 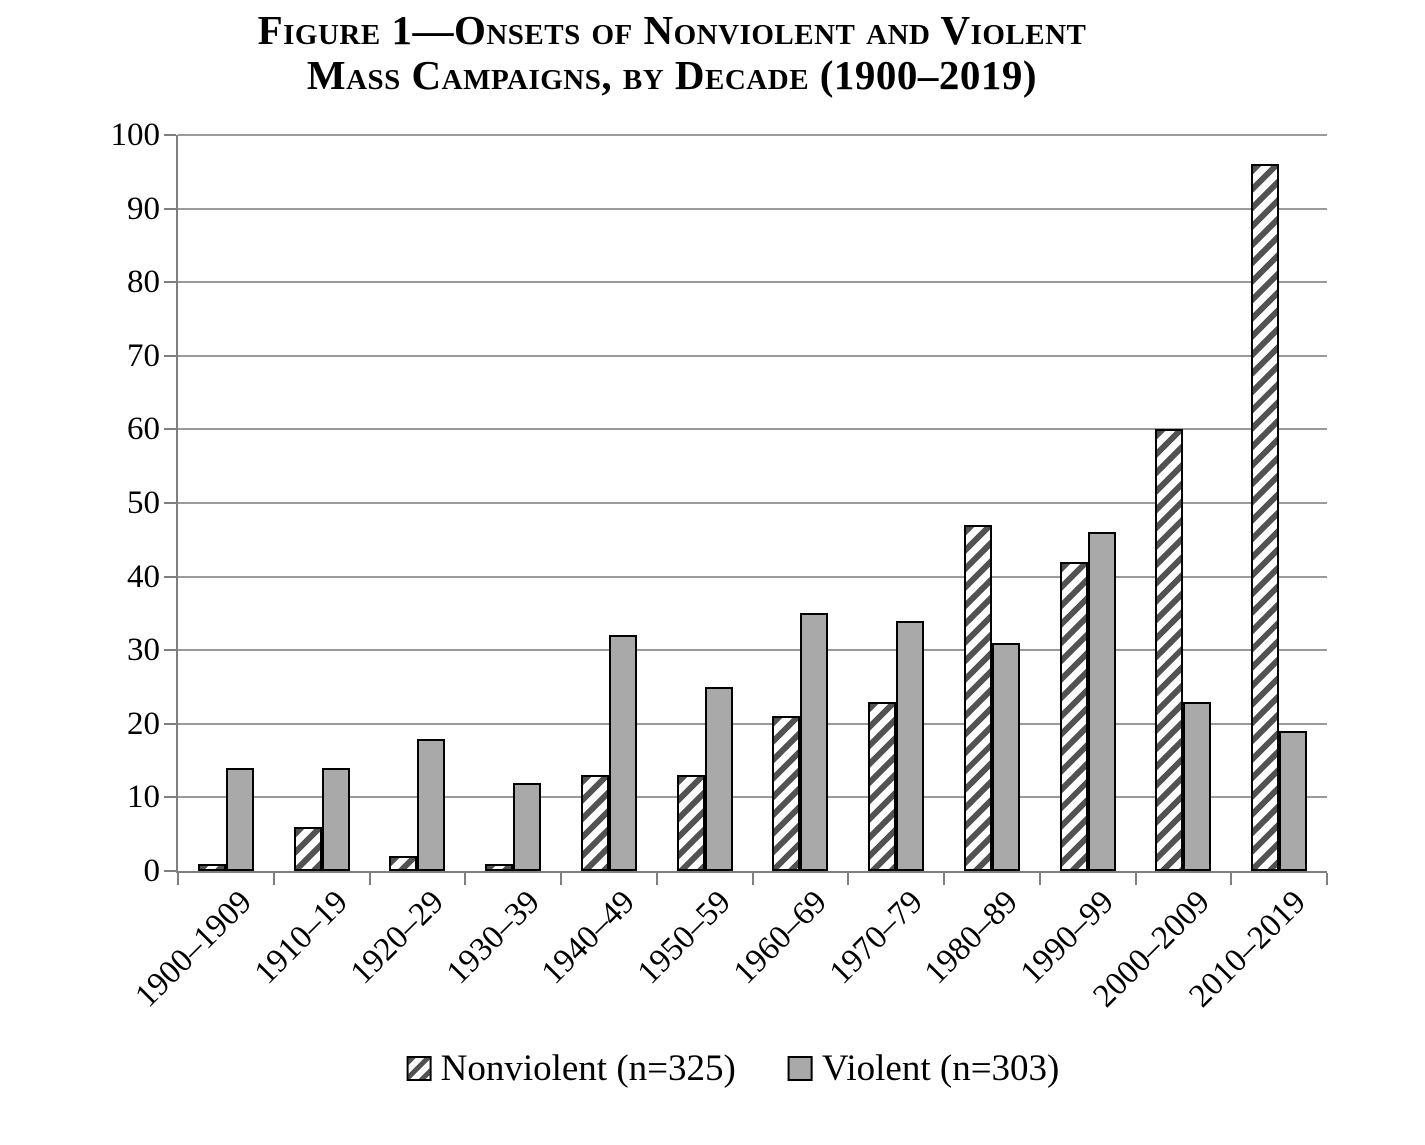 I want to click on legend-label-nonviolent: Nonviolent (n=325), so click(x=588, y=1068).